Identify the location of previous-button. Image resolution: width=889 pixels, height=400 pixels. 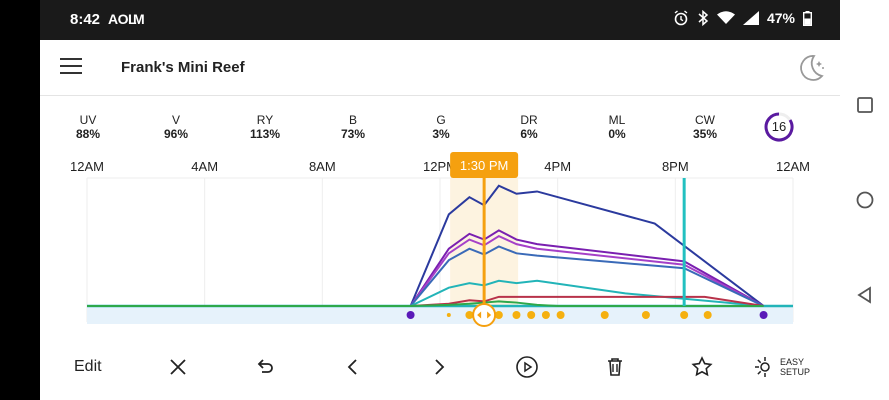
(353, 367).